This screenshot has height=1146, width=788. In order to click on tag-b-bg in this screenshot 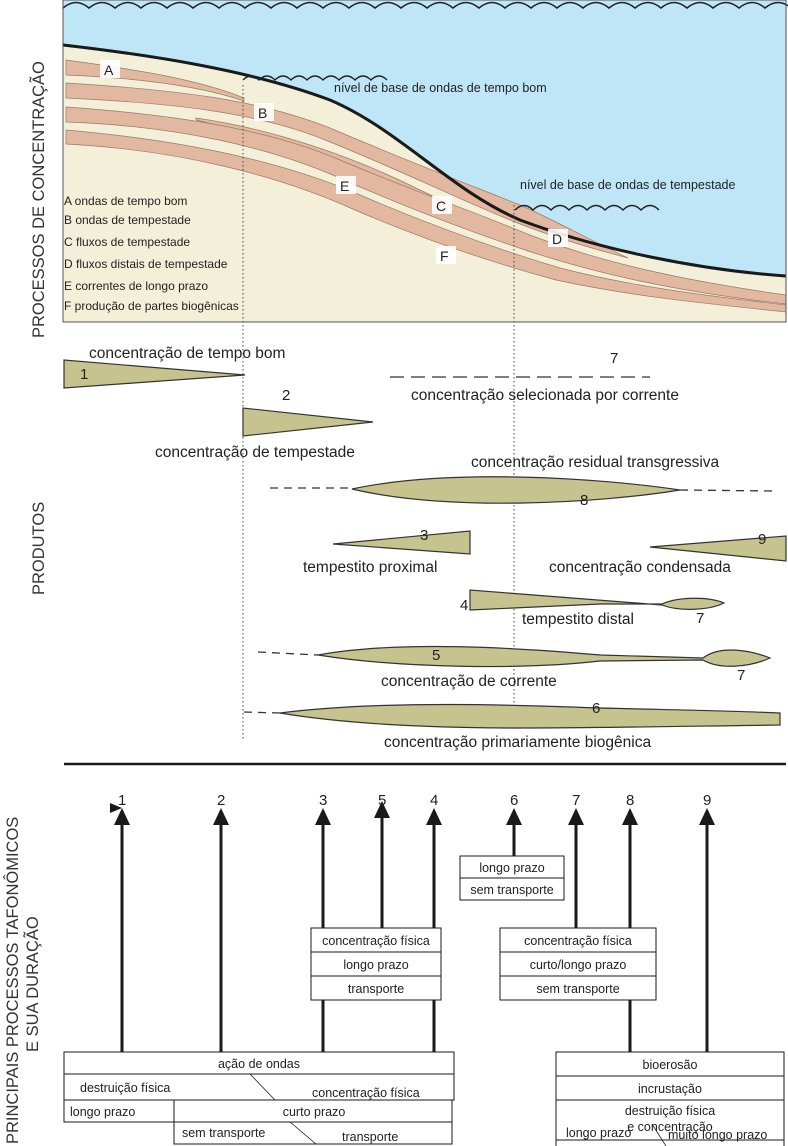, I will do `click(264, 112)`.